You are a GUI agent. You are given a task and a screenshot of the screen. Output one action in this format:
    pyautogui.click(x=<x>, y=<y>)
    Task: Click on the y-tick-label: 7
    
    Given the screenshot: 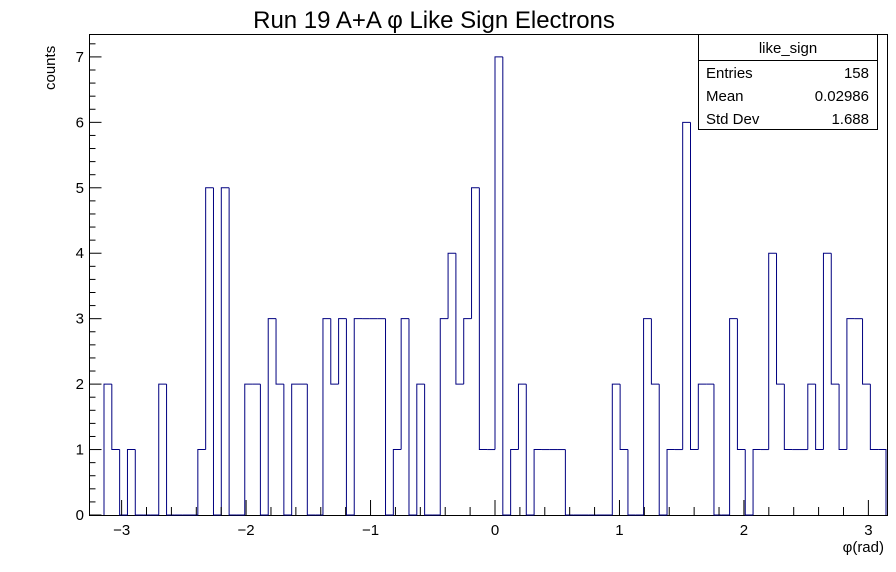 What is the action you would take?
    pyautogui.click(x=80, y=57)
    